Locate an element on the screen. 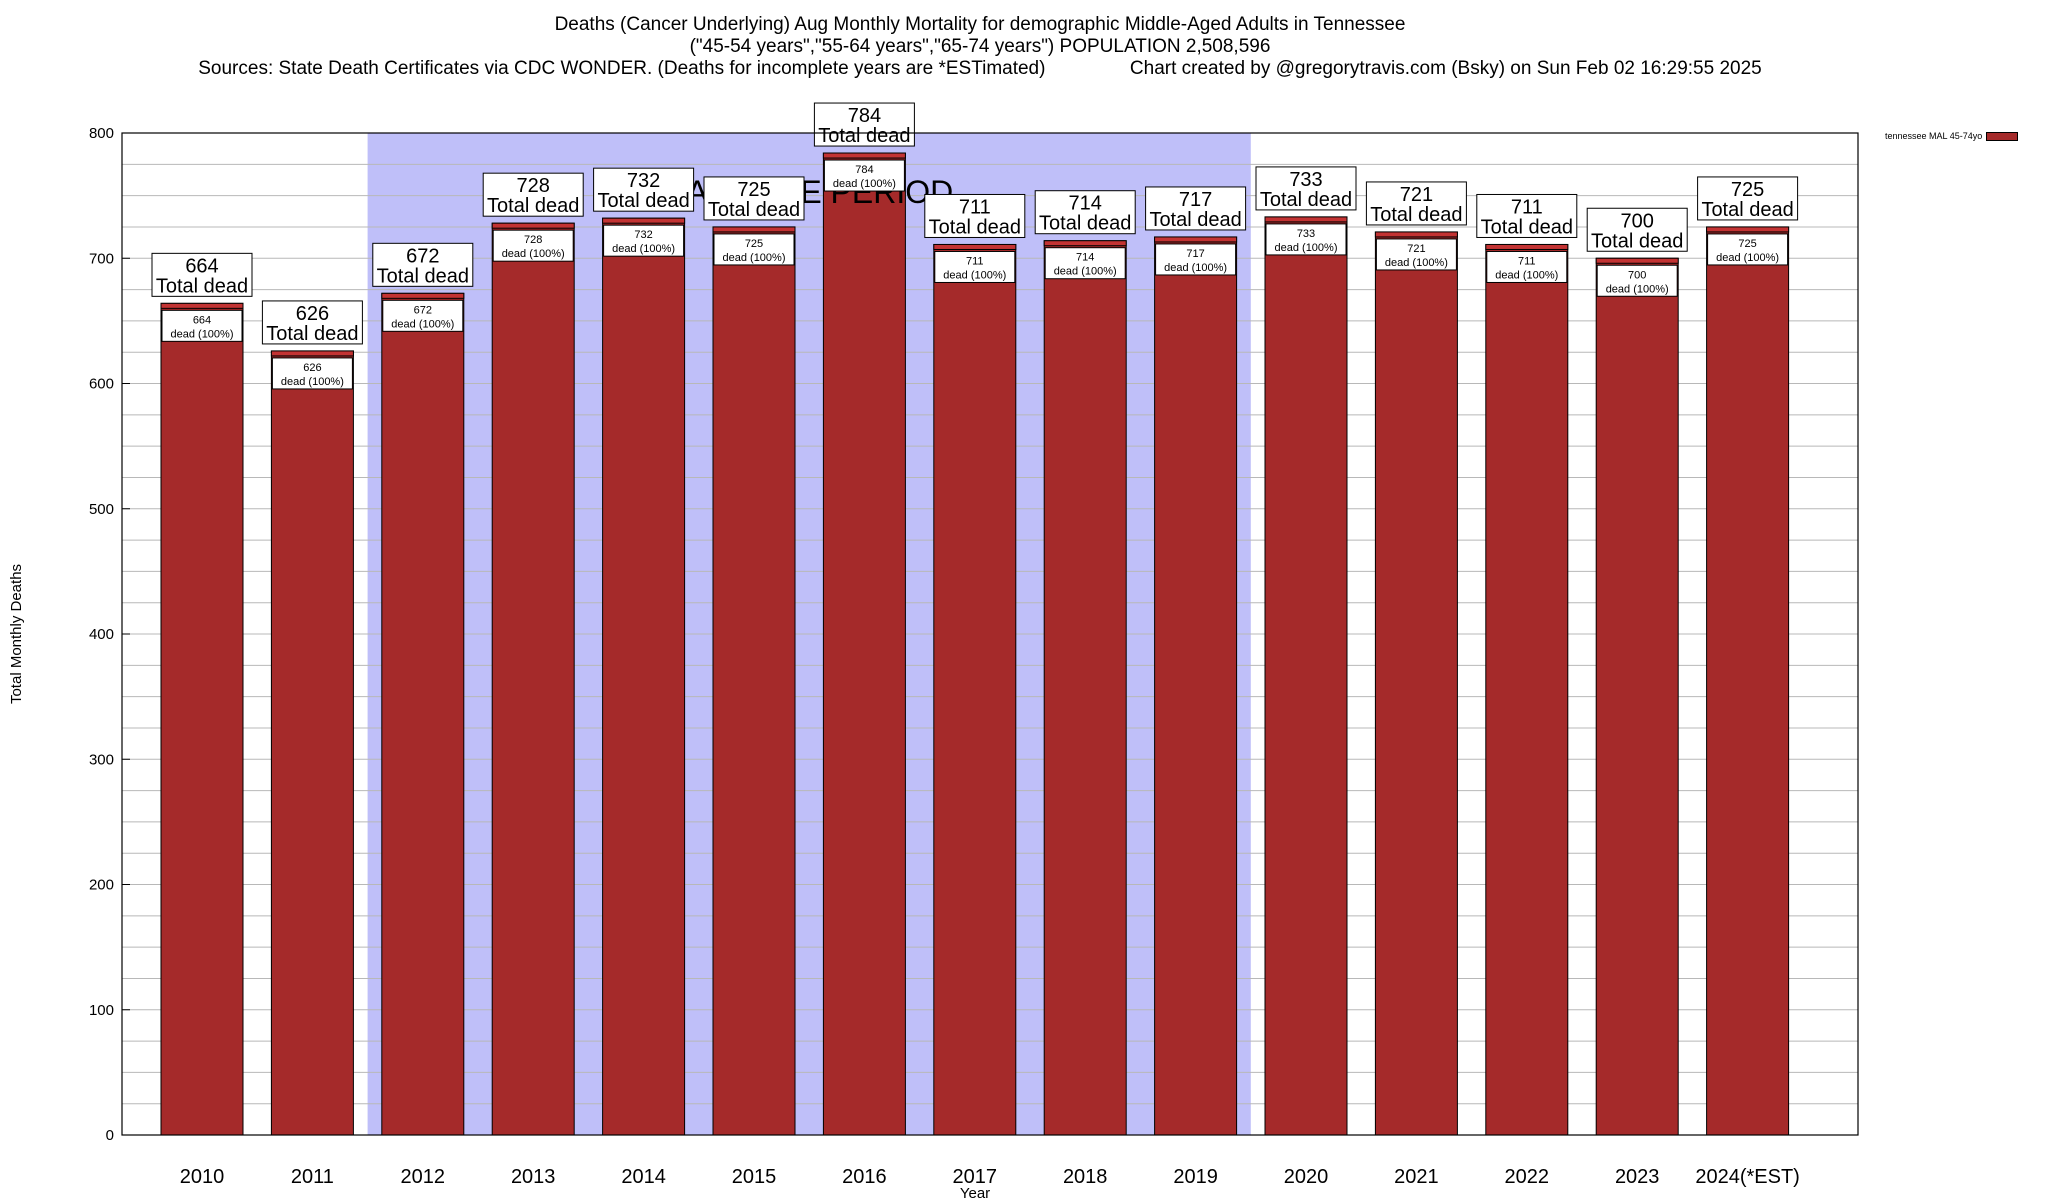 This screenshot has height=1200, width=2048. inner-label-value: 733 is located at coordinates (1306, 234).